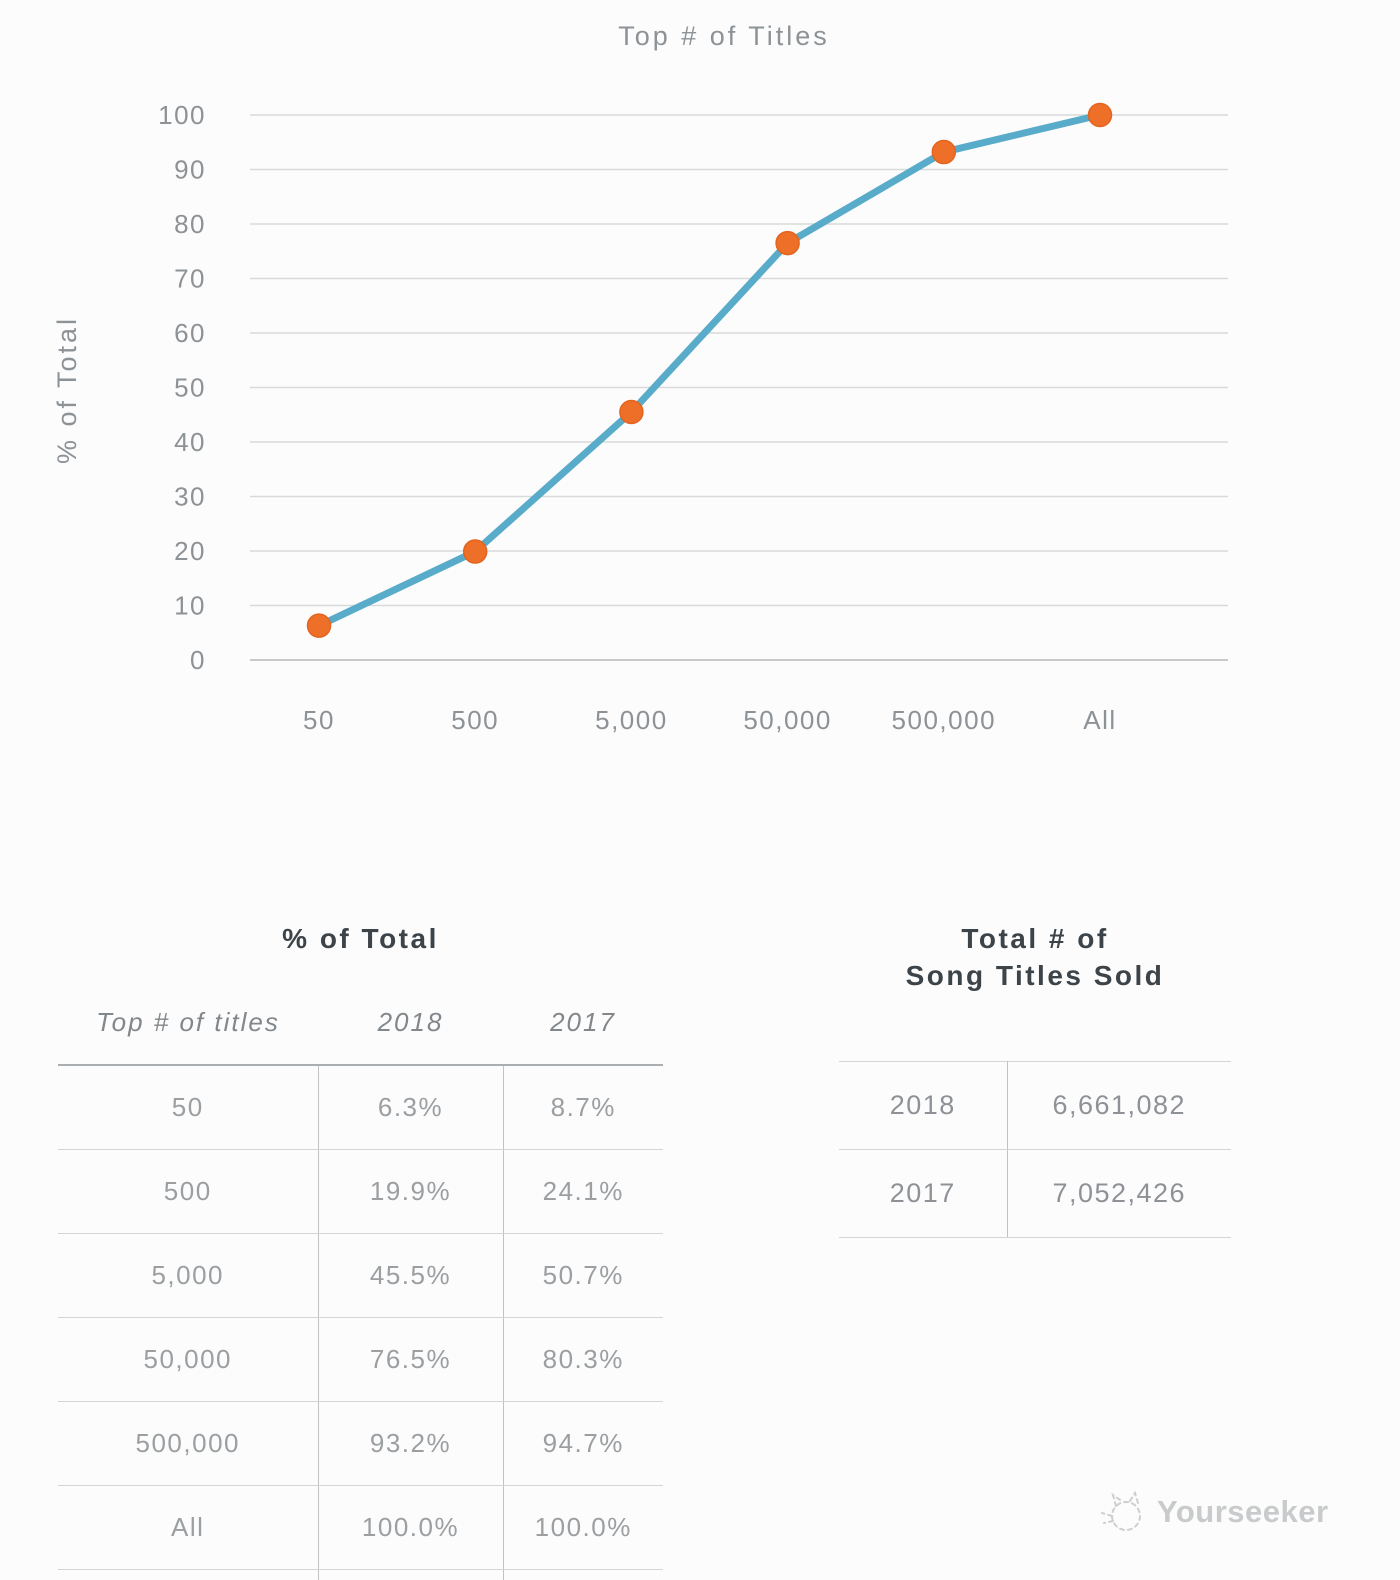 The image size is (1400, 1580). Describe the element at coordinates (583, 1359) in the screenshot. I see `value-2017: 80.3%` at that location.